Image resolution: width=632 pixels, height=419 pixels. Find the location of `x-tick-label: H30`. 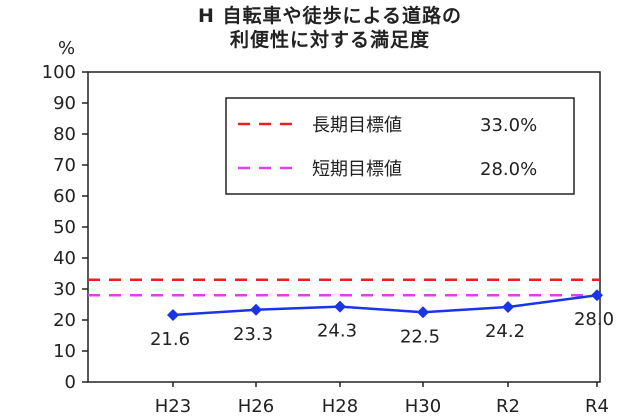

x-tick-label: H30 is located at coordinates (423, 406).